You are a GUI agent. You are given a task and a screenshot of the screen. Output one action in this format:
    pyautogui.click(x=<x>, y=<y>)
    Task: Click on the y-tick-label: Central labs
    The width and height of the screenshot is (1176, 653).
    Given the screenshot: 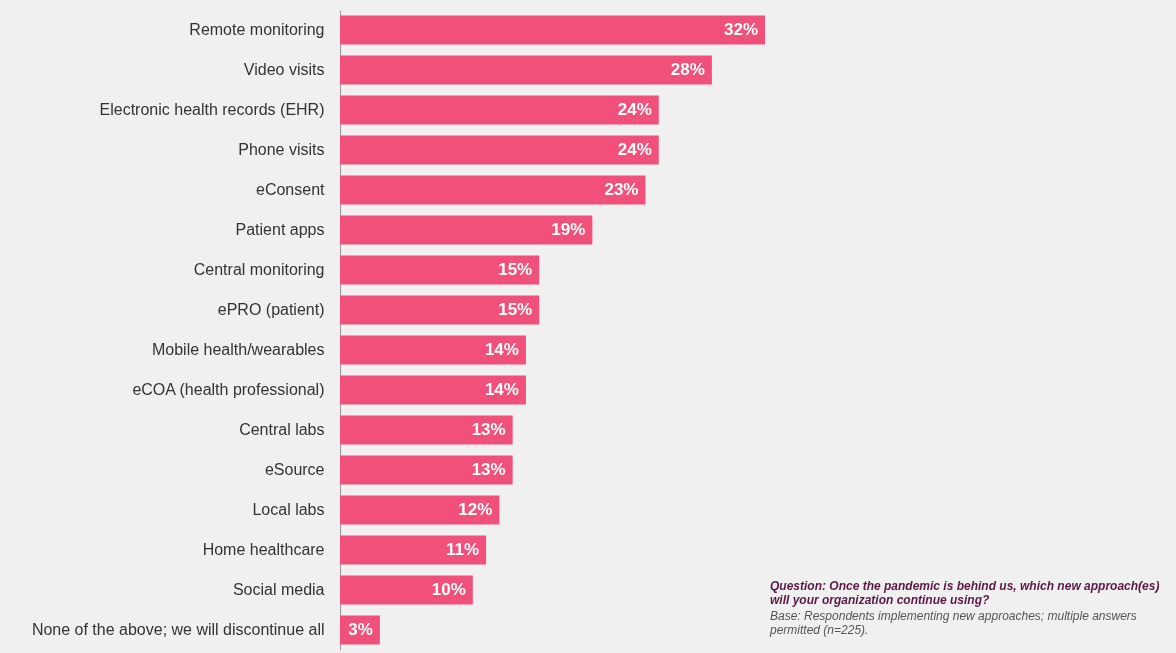 What is the action you would take?
    pyautogui.click(x=282, y=429)
    